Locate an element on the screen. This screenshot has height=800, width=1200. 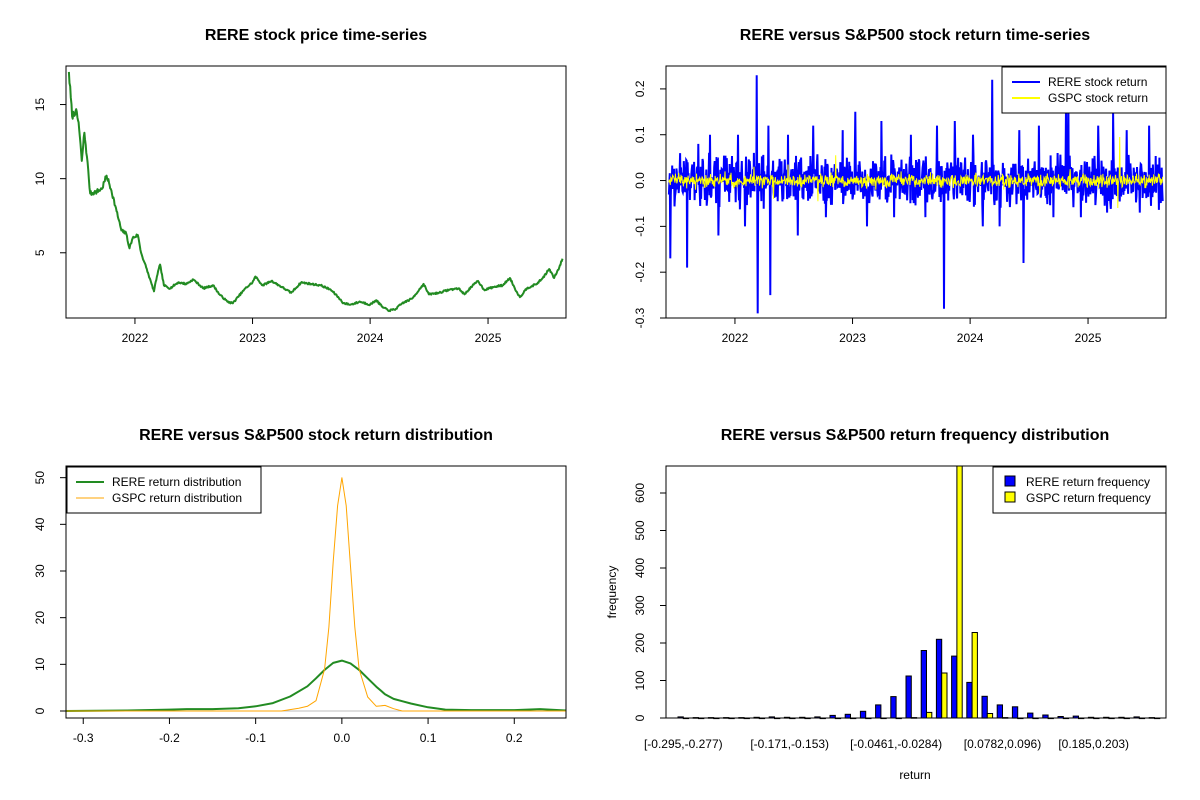
density-y-tick-label: 50 is located at coordinates (40, 478).